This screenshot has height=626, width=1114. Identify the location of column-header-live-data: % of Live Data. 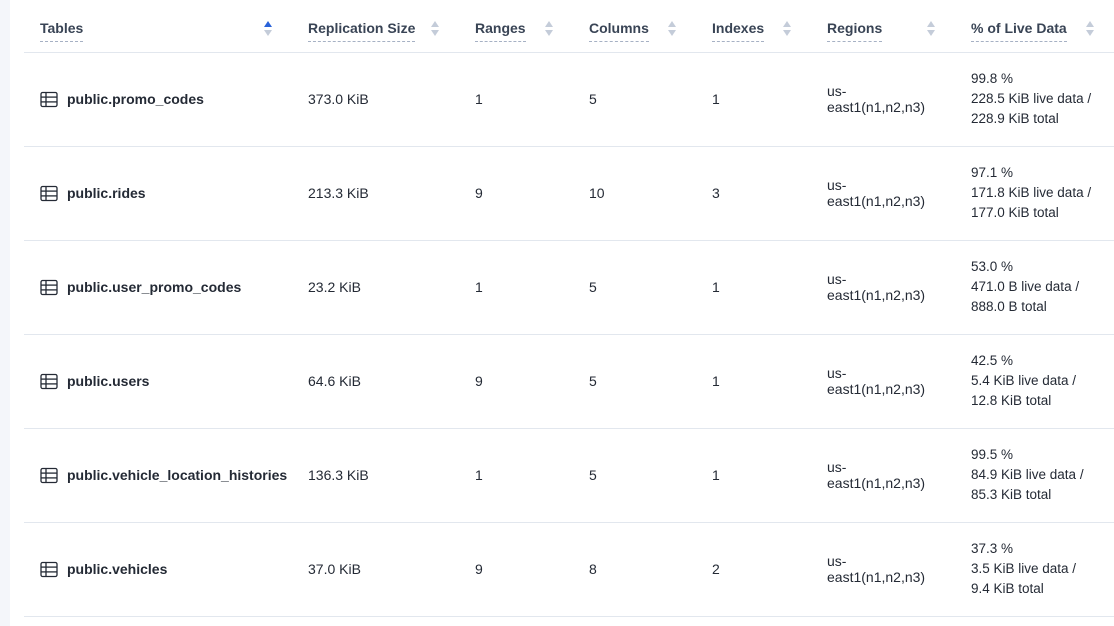
(1034, 26).